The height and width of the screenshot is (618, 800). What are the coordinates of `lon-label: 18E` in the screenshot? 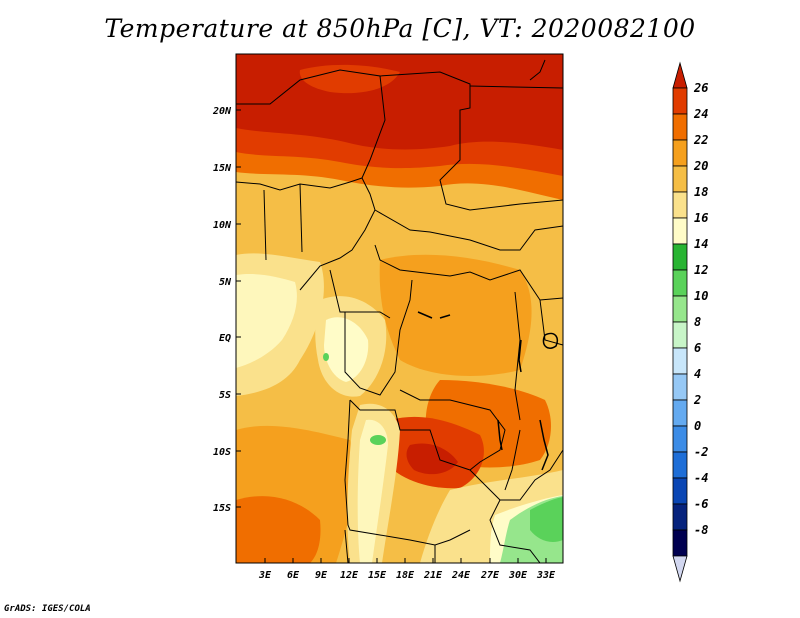 It's located at (405, 575).